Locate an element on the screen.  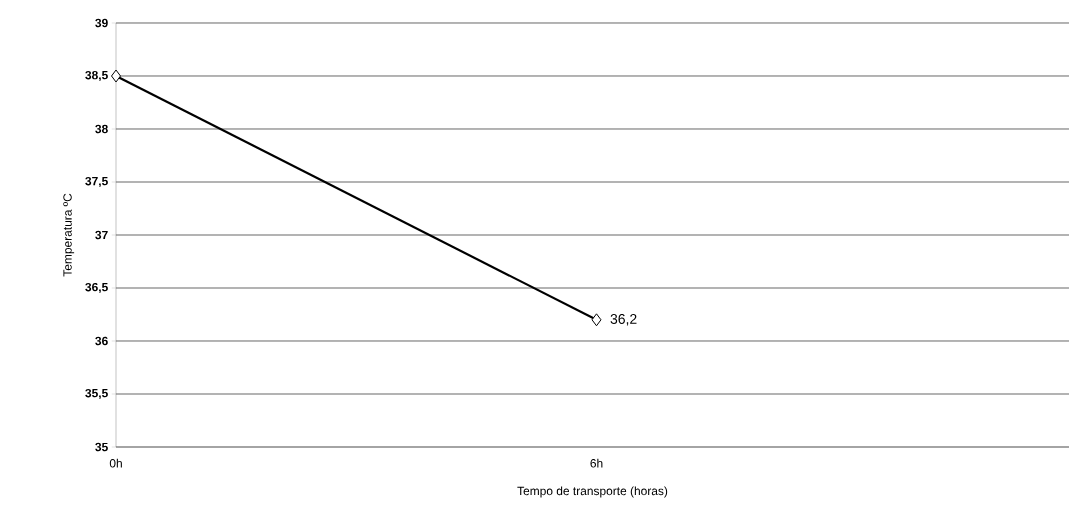
data-label: 36,2 is located at coordinates (623, 320).